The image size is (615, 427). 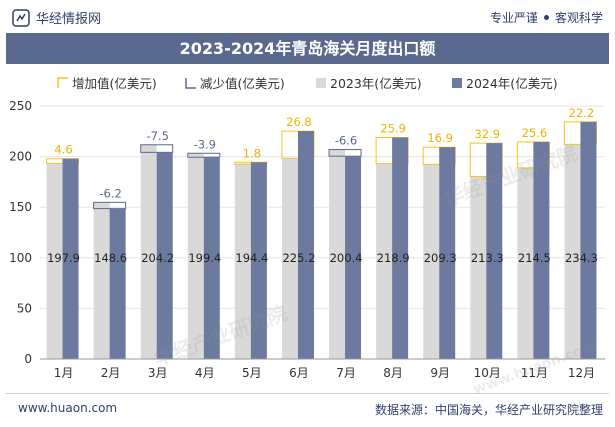 What do you see at coordinates (24, 308) in the screenshot?
I see `y-tick-label: 50` at bounding box center [24, 308].